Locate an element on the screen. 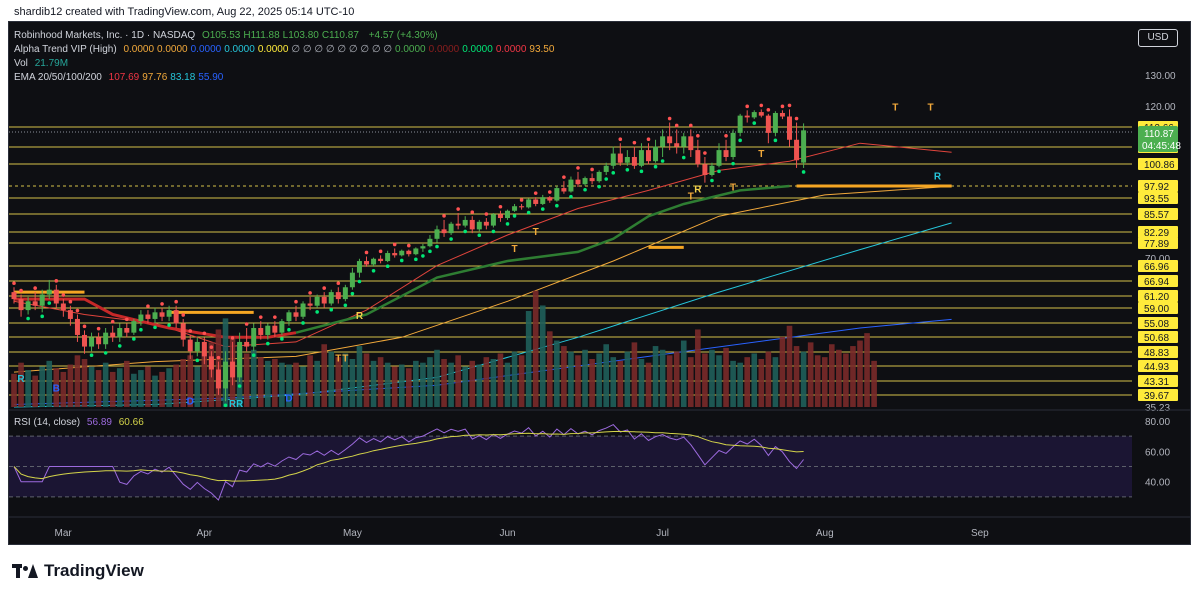  ohlc-values-1: H111.88 is located at coordinates (261, 35).